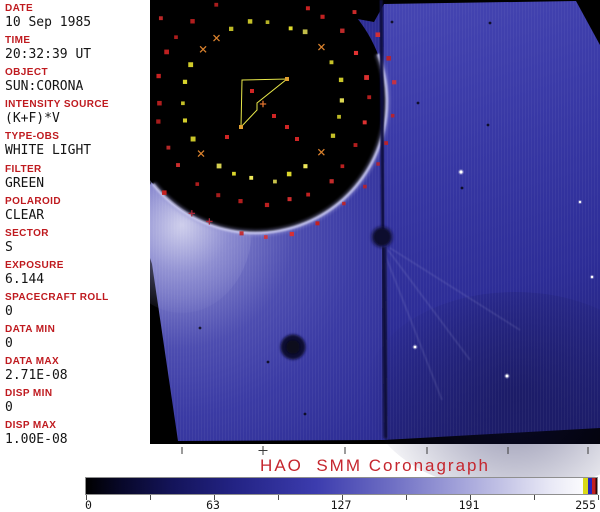 Image resolution: width=600 pixels, height=512 pixels. I want to click on pointer-marks, so click(262, 109).